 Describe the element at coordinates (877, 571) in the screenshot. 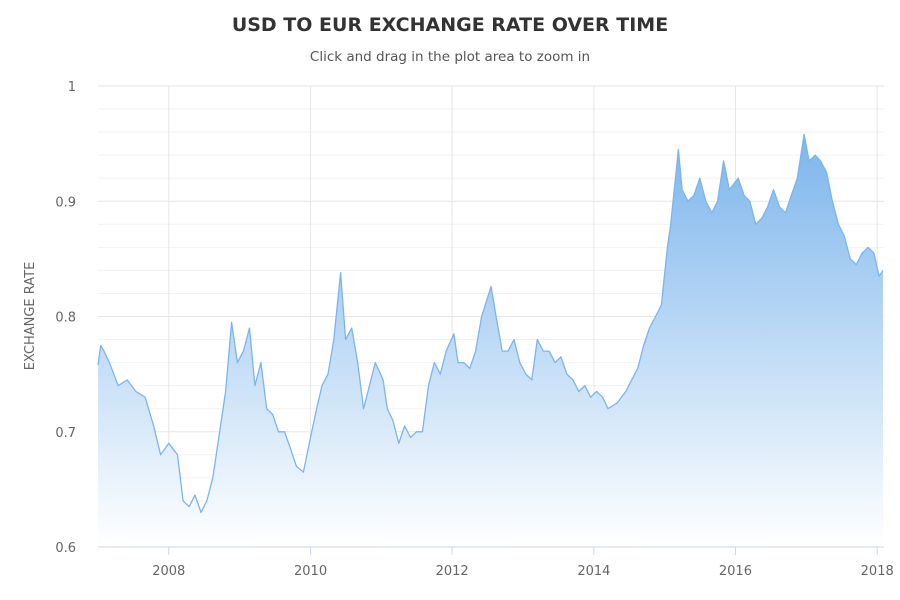

I see `x-tick-label: 2018` at that location.